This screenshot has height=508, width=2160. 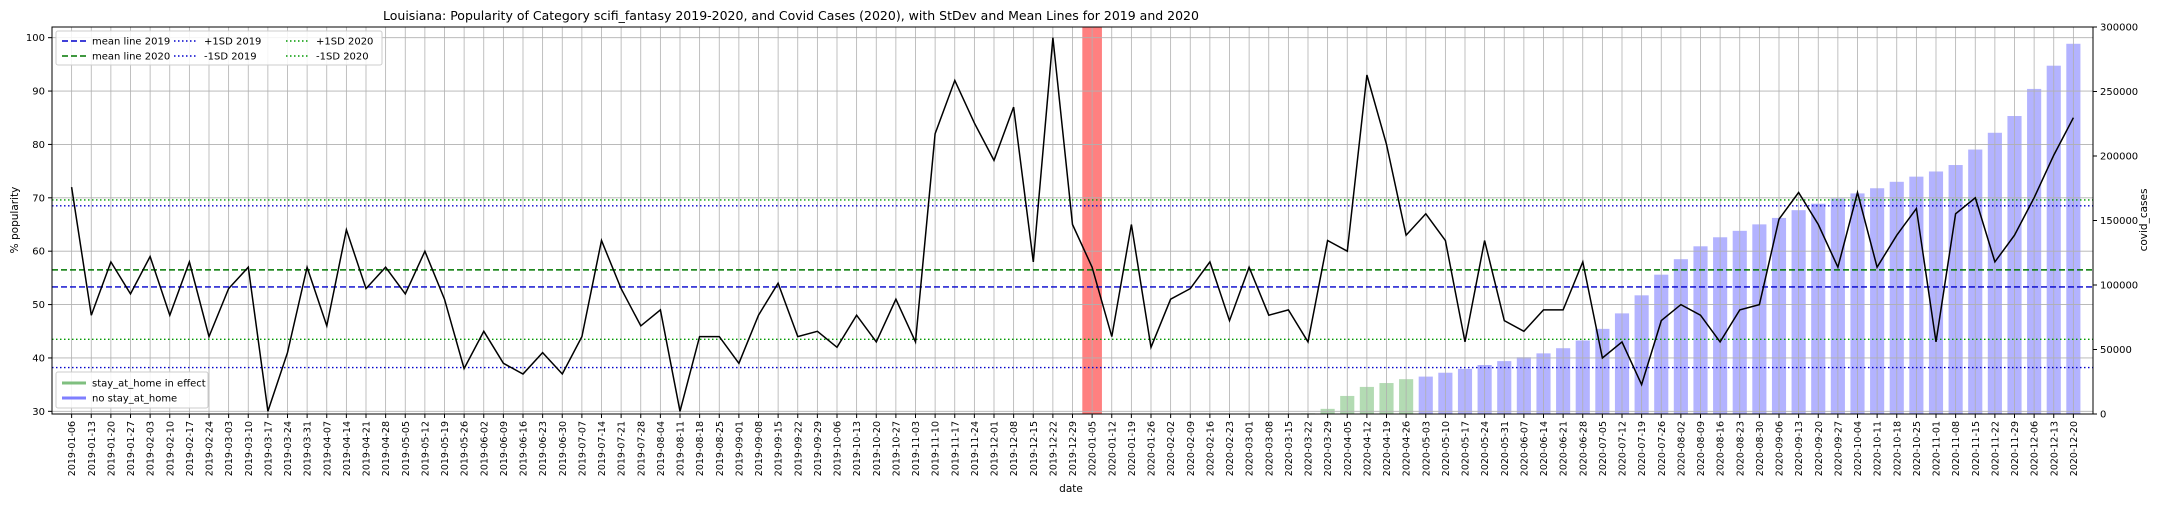 What do you see at coordinates (35, 38) in the screenshot?
I see `y-tick-label: 100` at bounding box center [35, 38].